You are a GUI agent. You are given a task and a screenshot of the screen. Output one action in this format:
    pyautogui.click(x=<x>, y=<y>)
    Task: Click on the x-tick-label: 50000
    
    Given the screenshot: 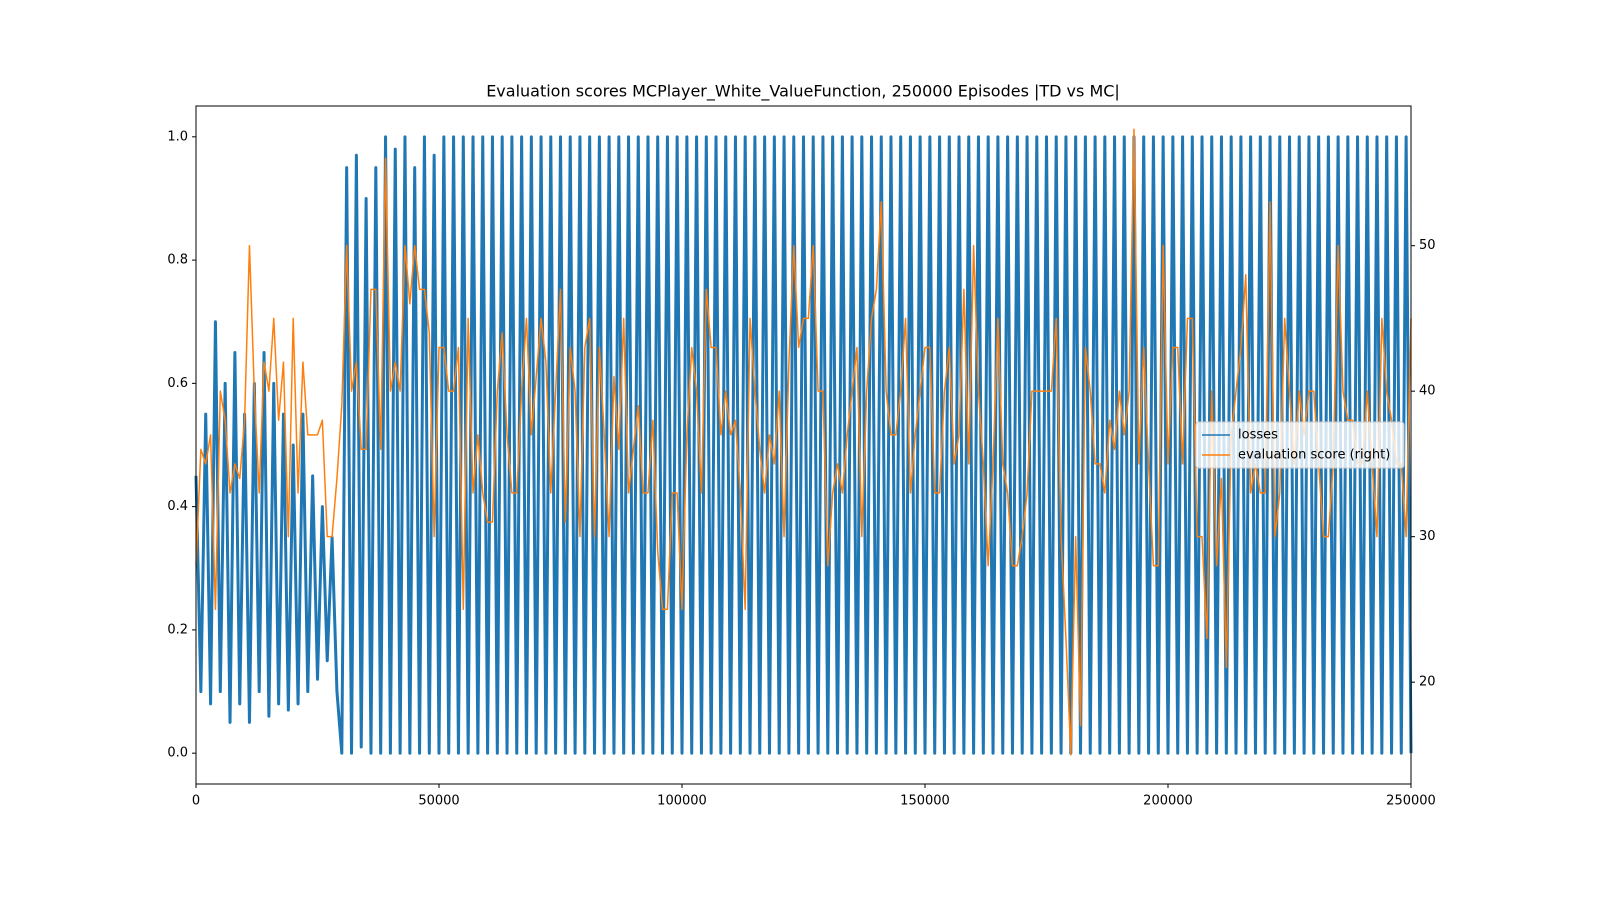 What is the action you would take?
    pyautogui.click(x=438, y=801)
    